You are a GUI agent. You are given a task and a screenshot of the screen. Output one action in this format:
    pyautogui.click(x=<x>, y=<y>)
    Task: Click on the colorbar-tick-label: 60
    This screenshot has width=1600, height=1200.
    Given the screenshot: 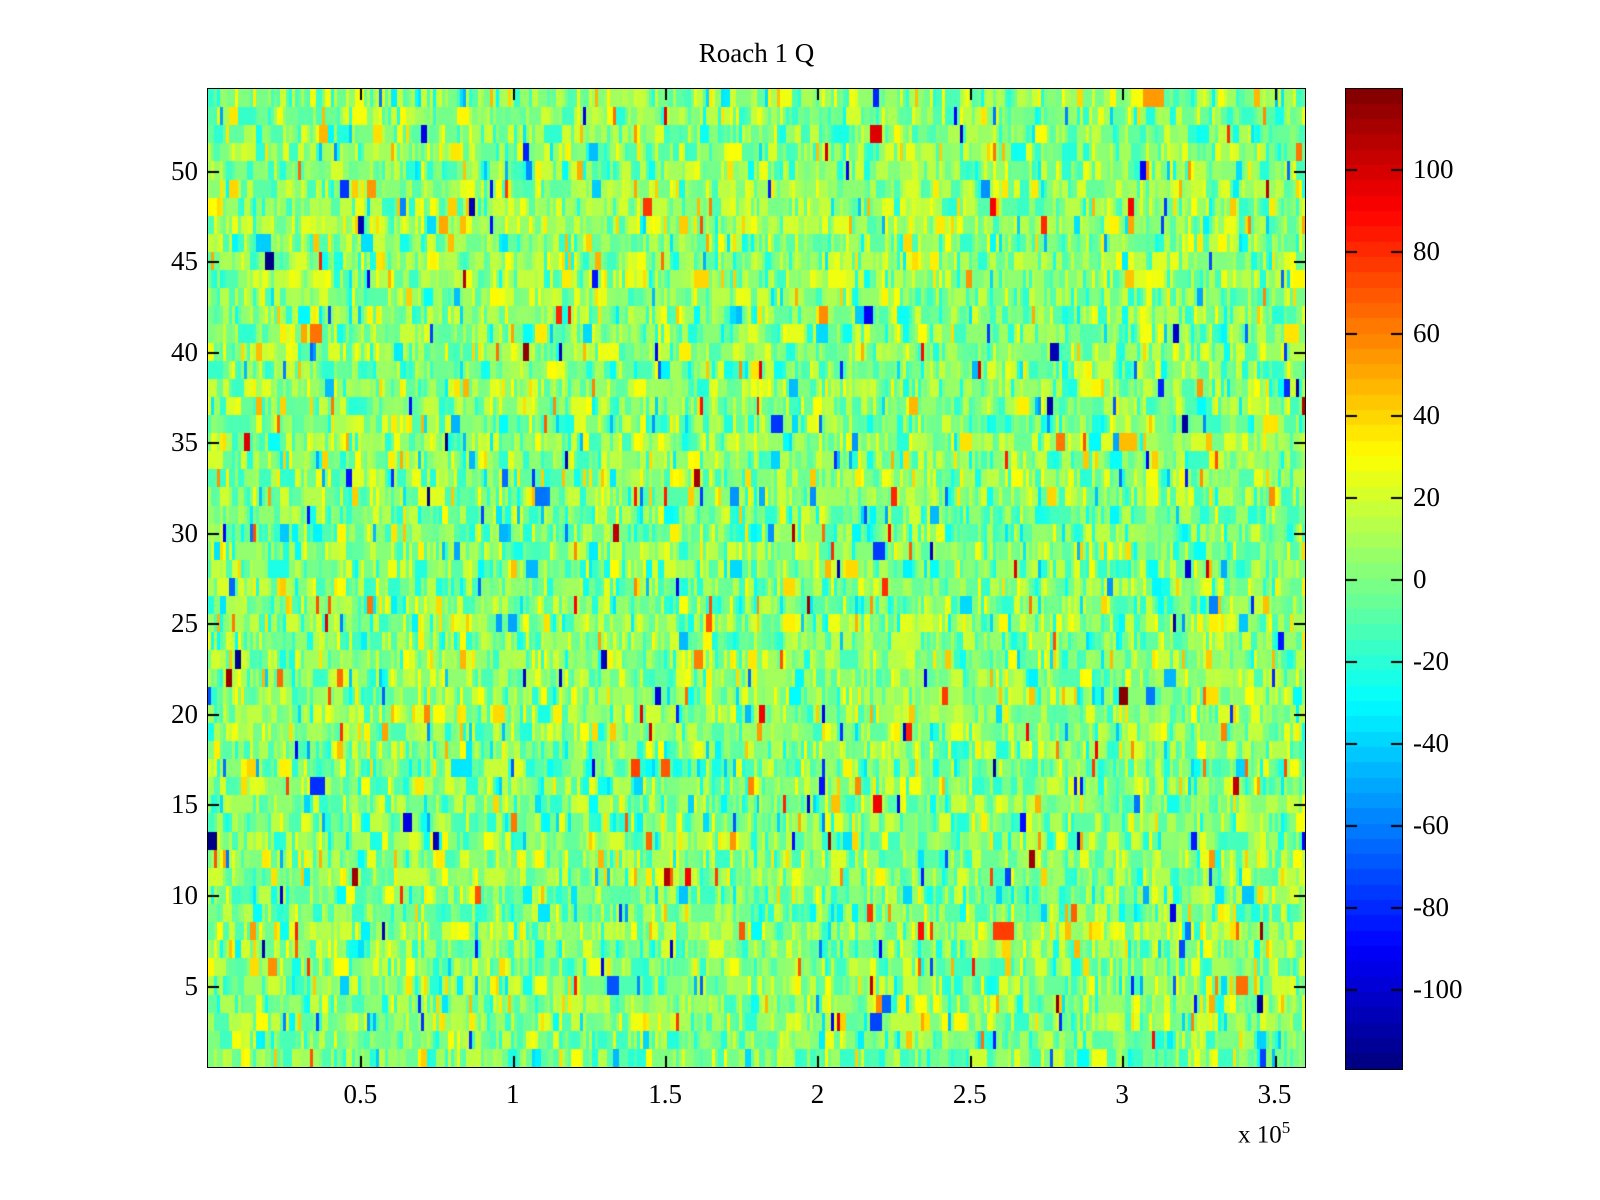 What is the action you would take?
    pyautogui.click(x=1426, y=332)
    